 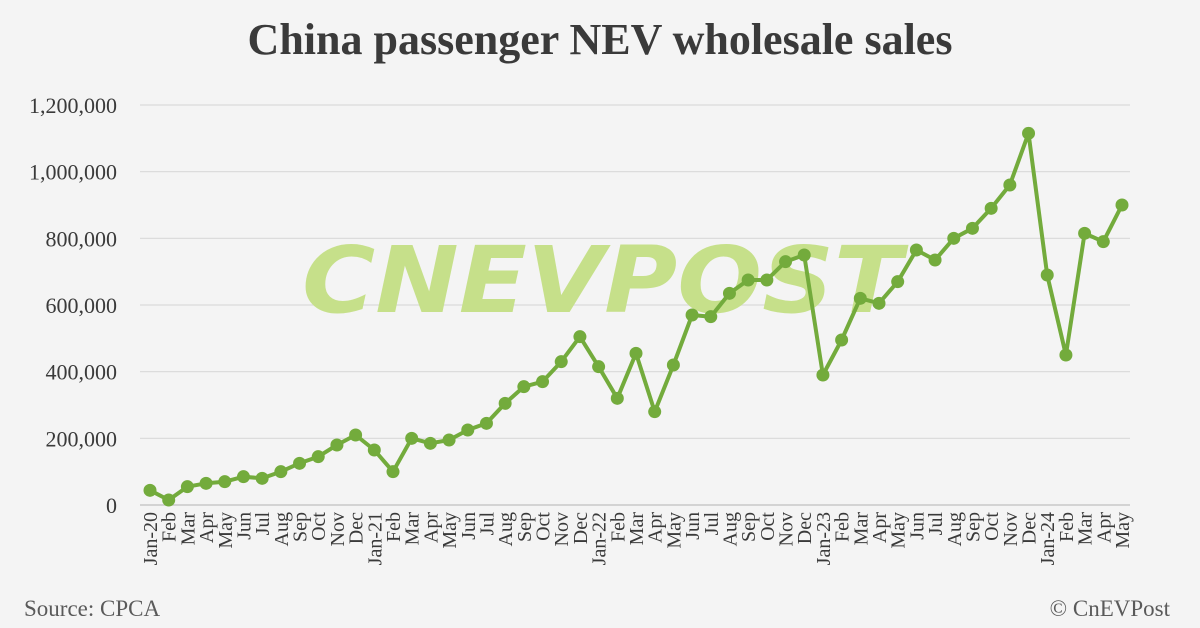 What do you see at coordinates (82, 438) in the screenshot?
I see `y-tick-label: 200,000` at bounding box center [82, 438].